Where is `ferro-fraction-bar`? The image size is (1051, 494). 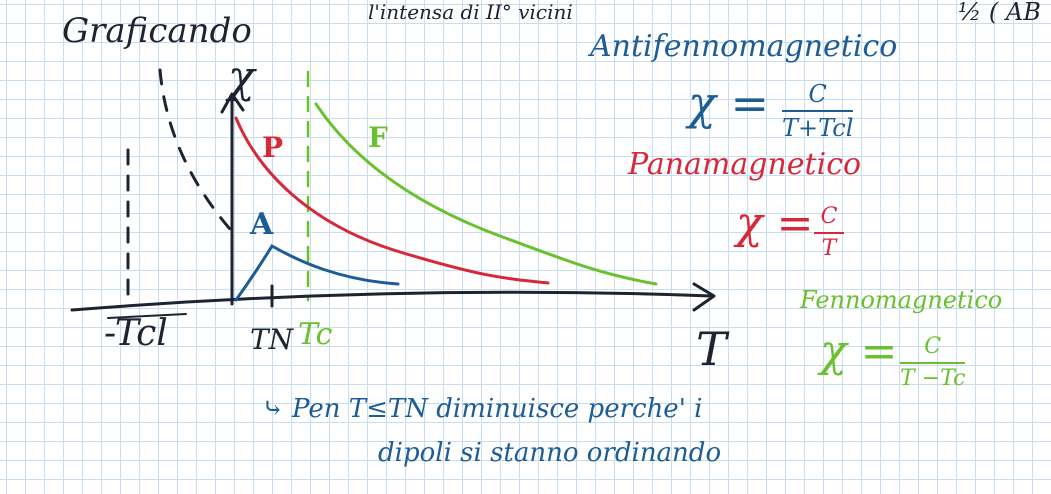
ferro-fraction-bar is located at coordinates (933, 363).